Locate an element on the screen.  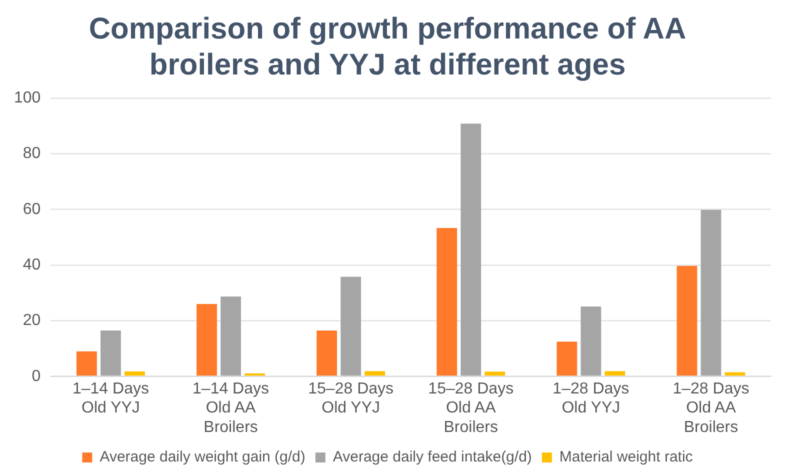
y-tick-label: 40 is located at coordinates (31, 265).